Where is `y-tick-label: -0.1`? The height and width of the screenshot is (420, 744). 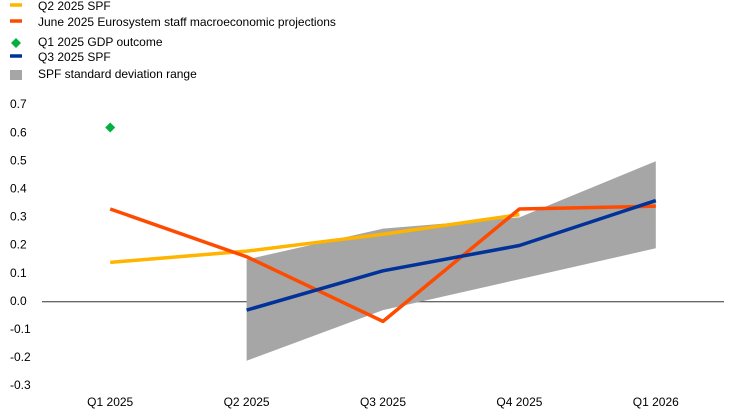 y-tick-label: -0.1 is located at coordinates (20, 329).